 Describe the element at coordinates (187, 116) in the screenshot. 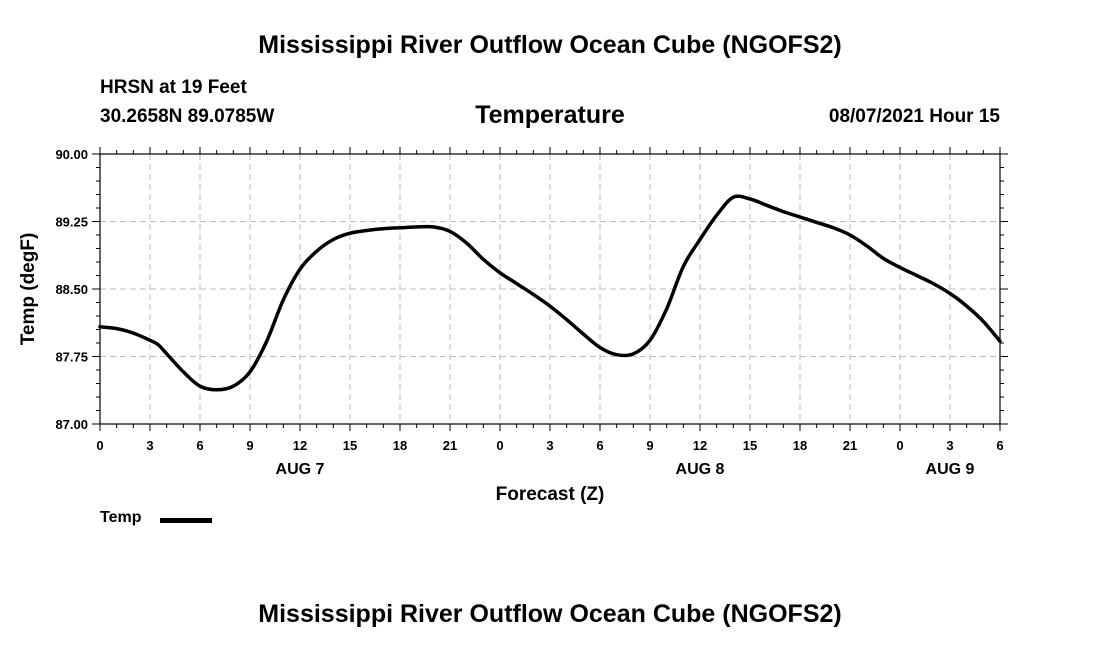

I see `coordinates-label: 30.2658N 89.0785W` at that location.